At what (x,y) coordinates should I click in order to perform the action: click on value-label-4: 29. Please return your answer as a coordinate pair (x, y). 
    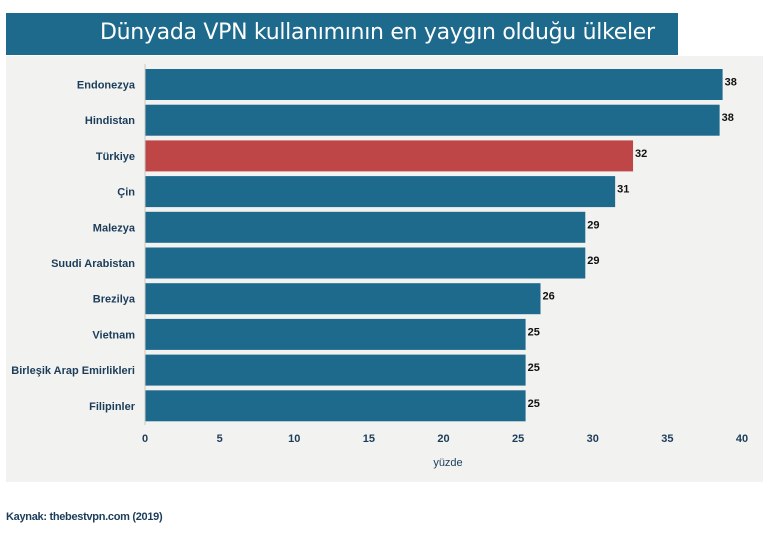
    Looking at the image, I should click on (593, 225).